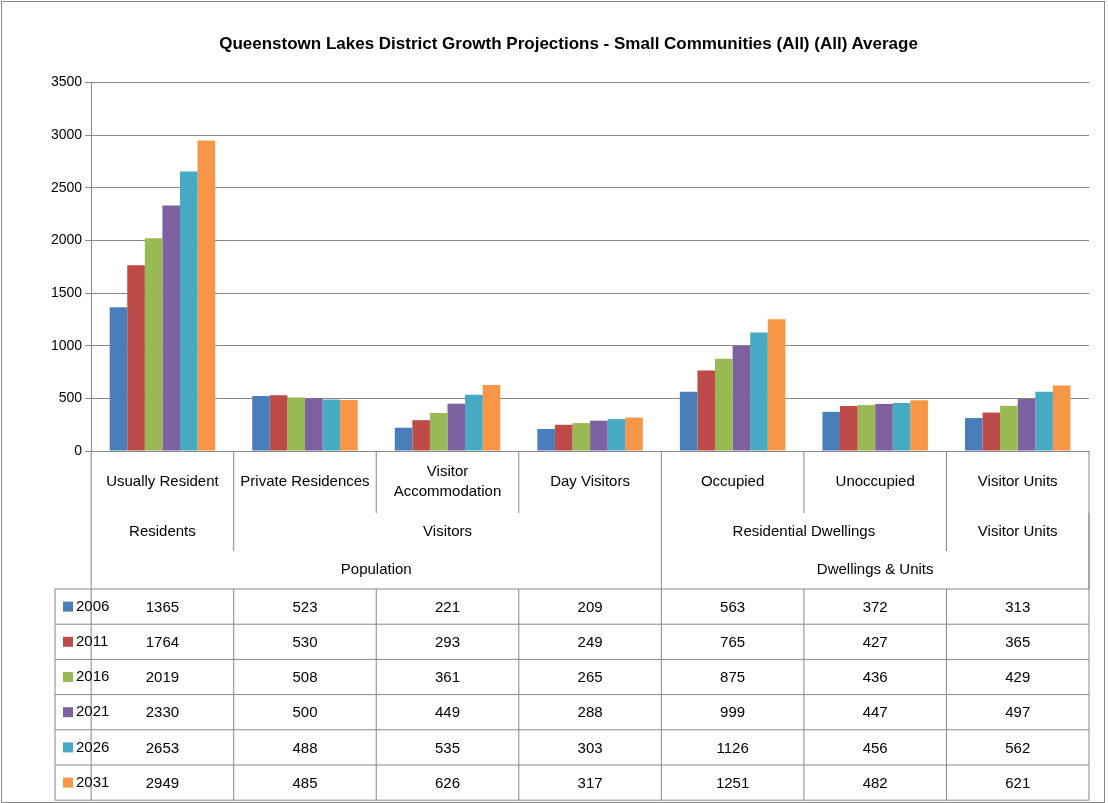  Describe the element at coordinates (590, 712) in the screenshot. I see `data-label: 288` at that location.